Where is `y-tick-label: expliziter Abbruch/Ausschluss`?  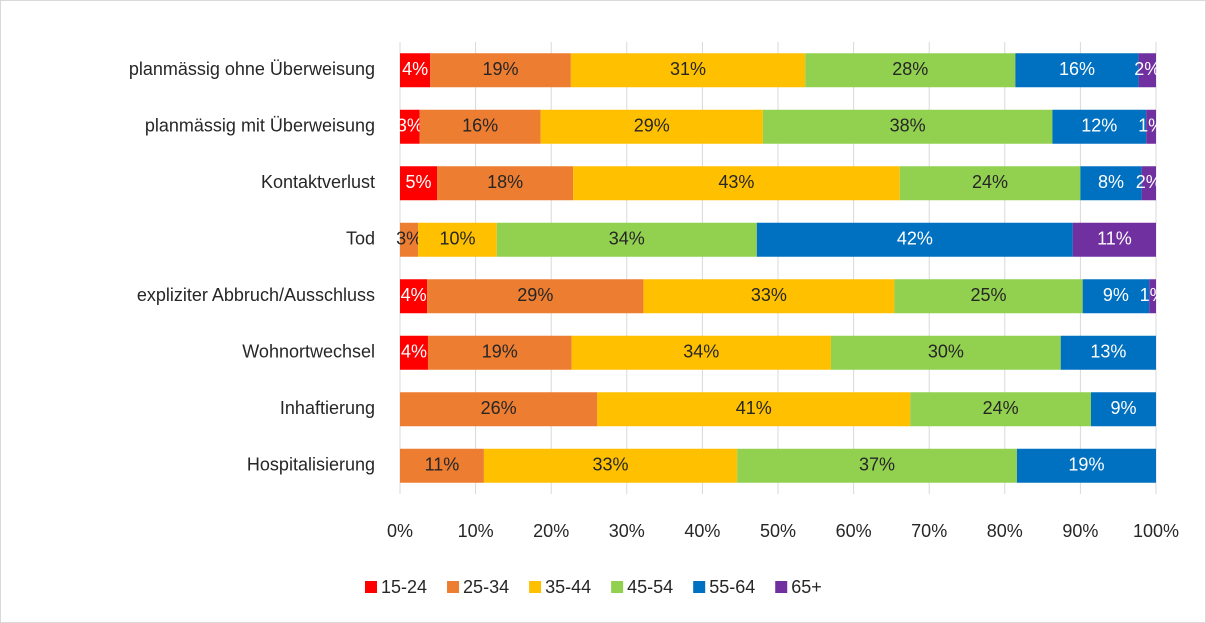 y-tick-label: expliziter Abbruch/Ausschluss is located at coordinates (256, 295).